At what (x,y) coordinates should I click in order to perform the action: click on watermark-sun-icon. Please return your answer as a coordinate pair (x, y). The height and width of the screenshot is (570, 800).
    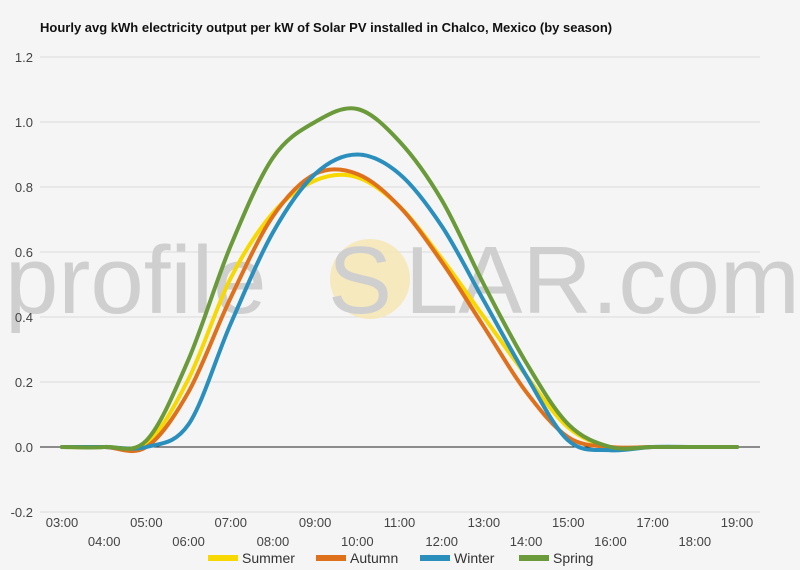
    Looking at the image, I should click on (370, 279).